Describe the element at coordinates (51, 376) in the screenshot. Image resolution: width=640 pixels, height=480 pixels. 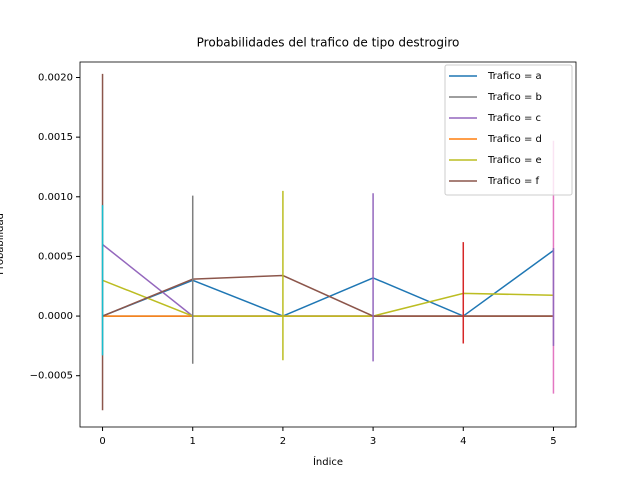
I see `y-tick-label: −0.0005` at that location.